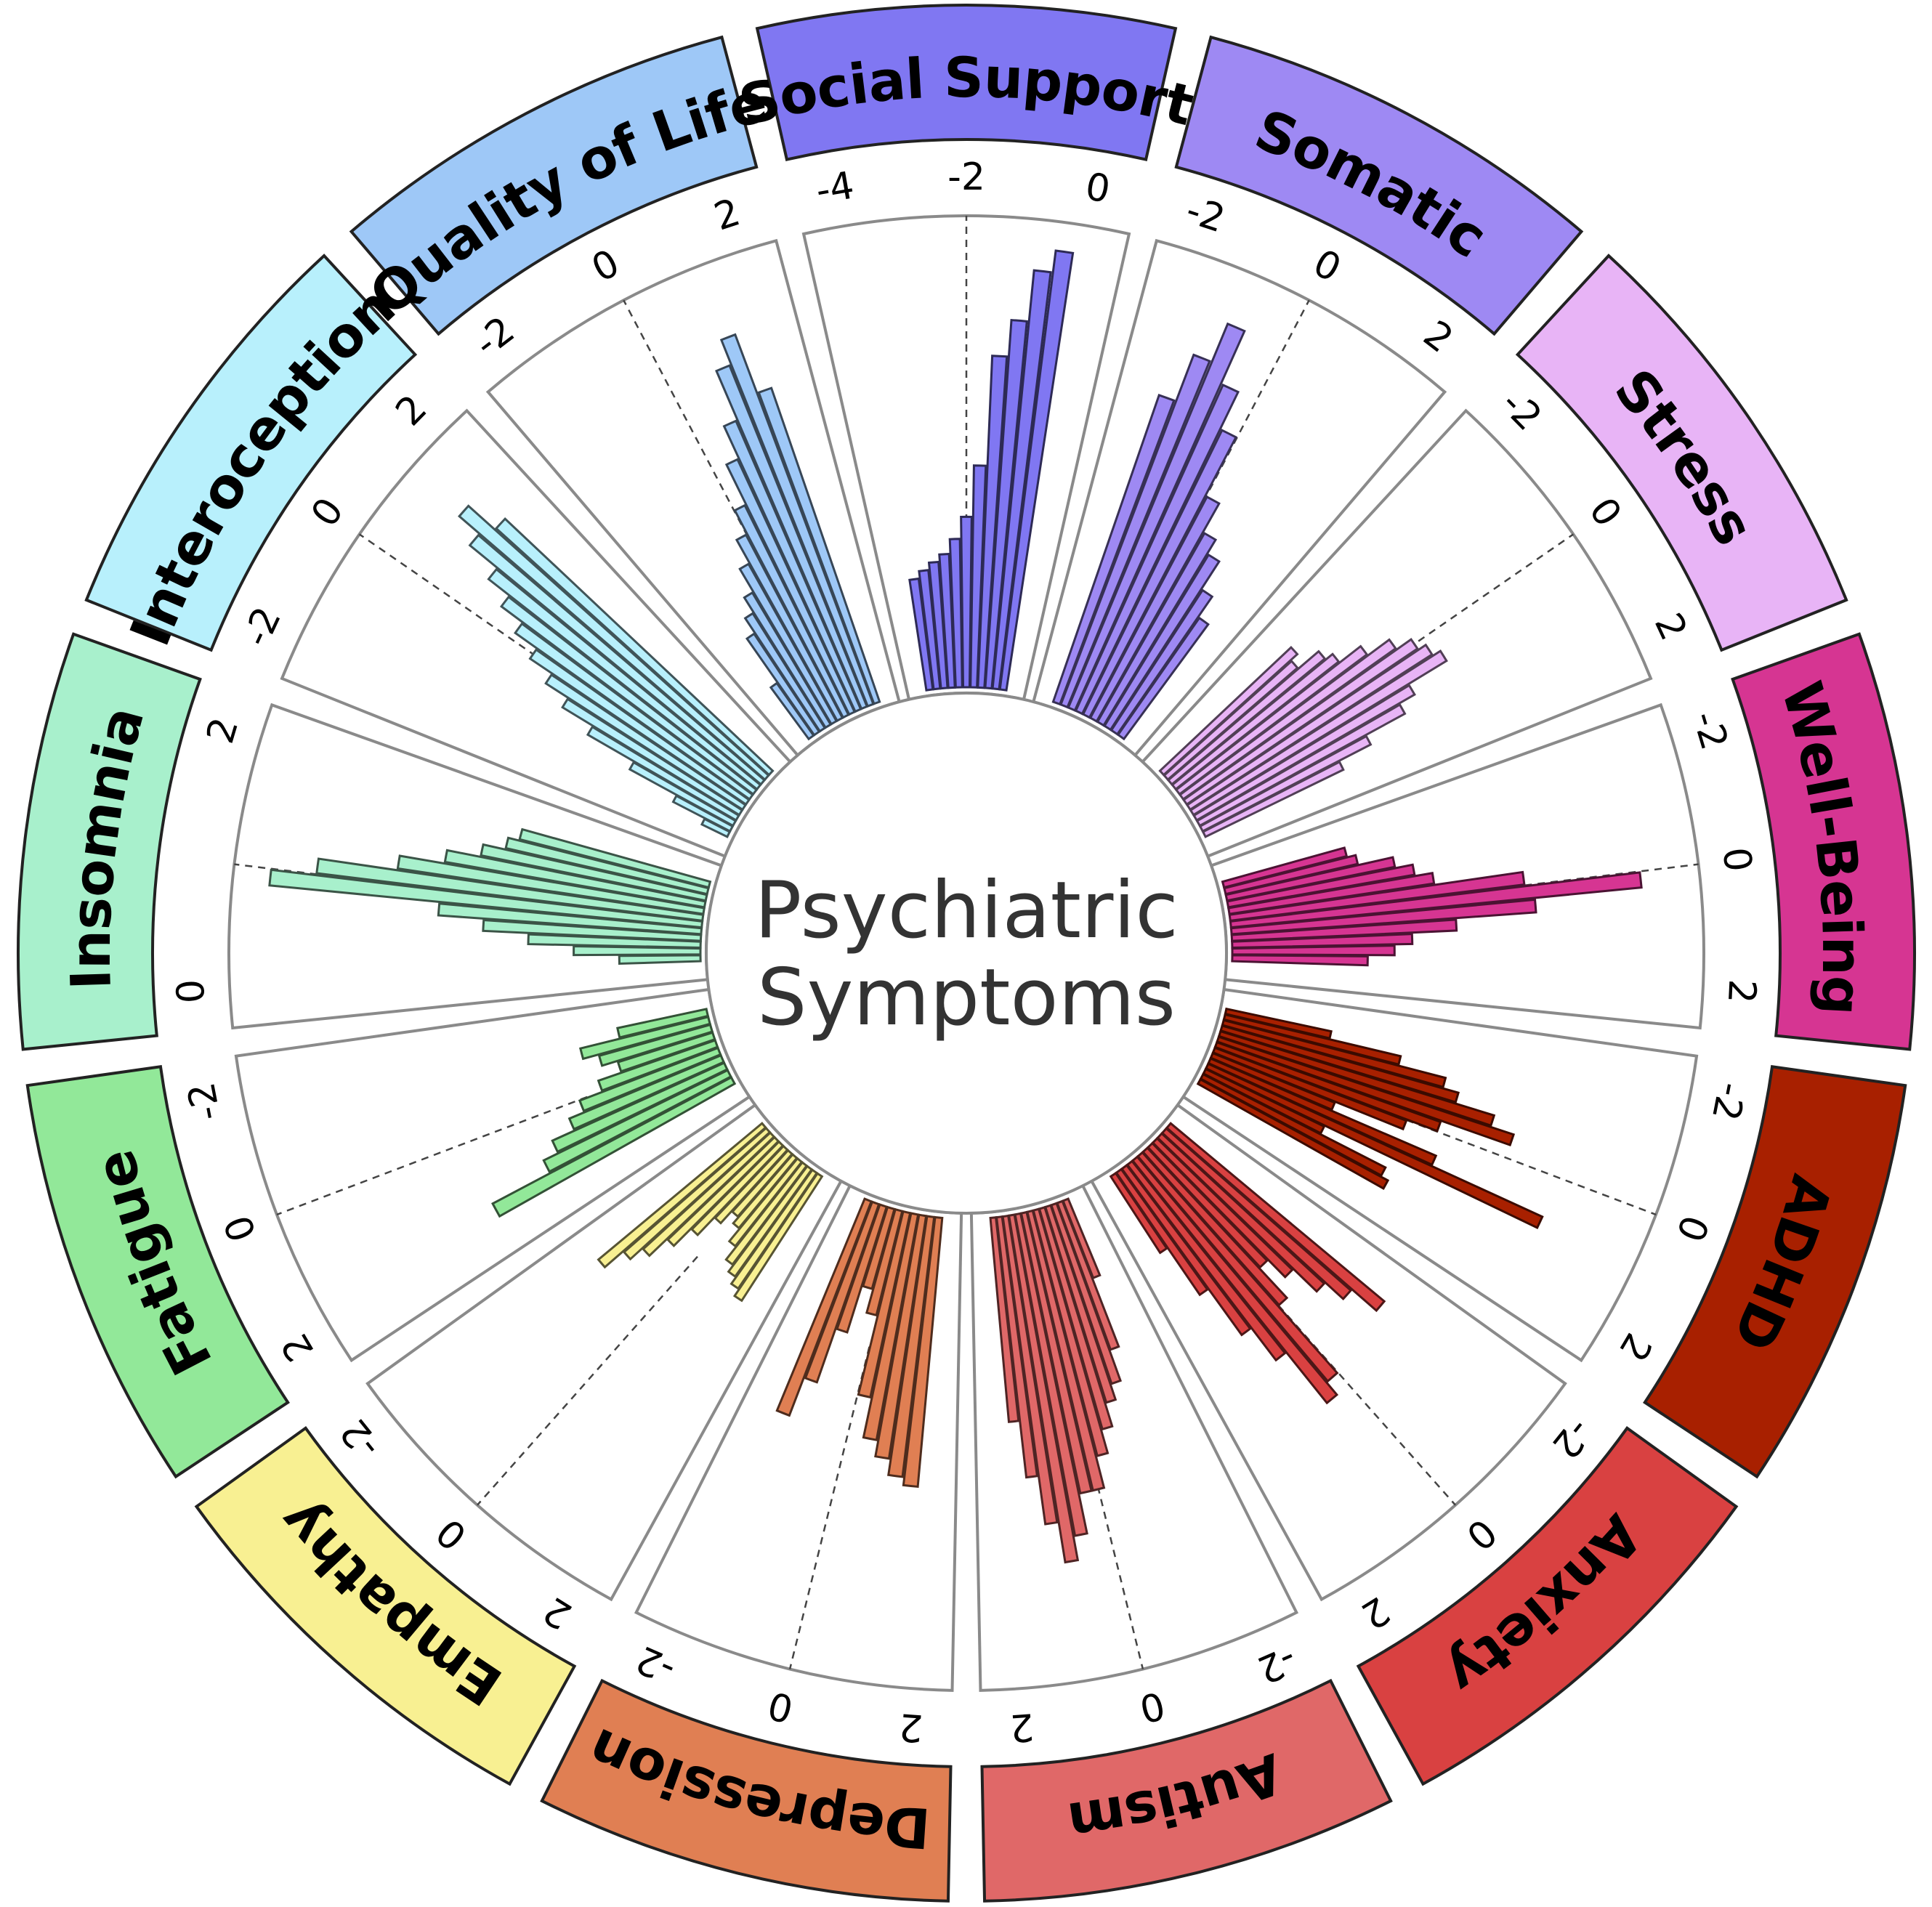 This screenshot has height=1907, width=1932. I want to click on sector-depression: Depression 20-2, so click(751, 1543).